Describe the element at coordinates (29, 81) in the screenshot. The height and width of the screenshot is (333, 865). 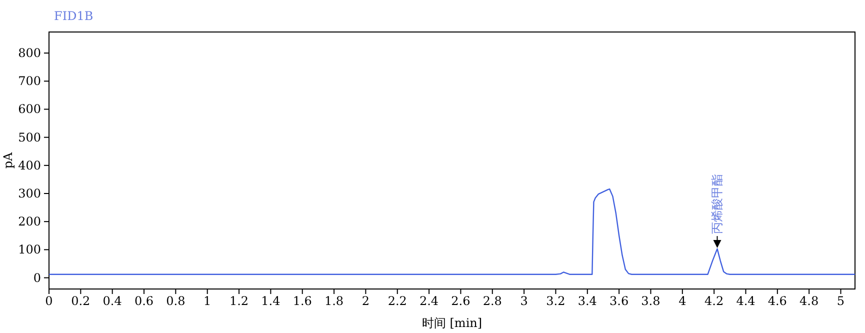
I see `y-tick-label: 700` at that location.